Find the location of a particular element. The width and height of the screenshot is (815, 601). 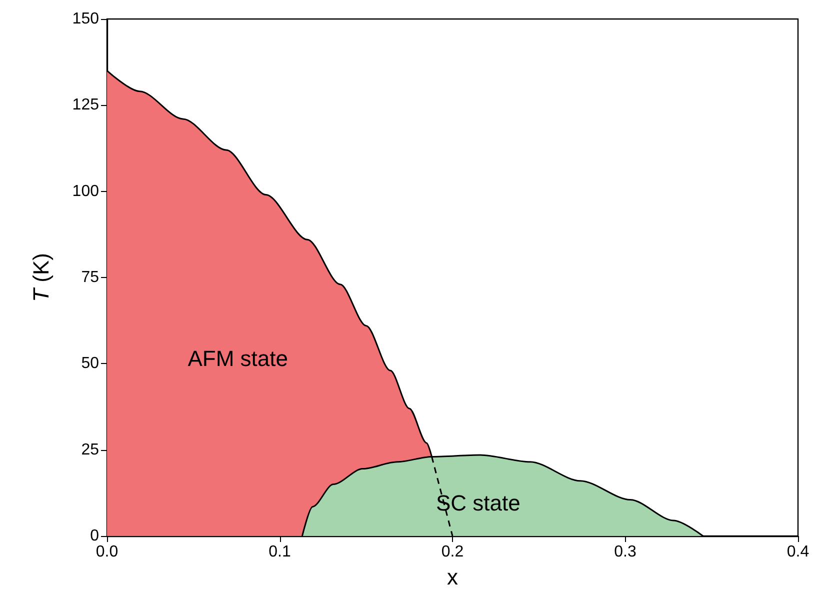

x-tick-label: 0.2 is located at coordinates (452, 552).